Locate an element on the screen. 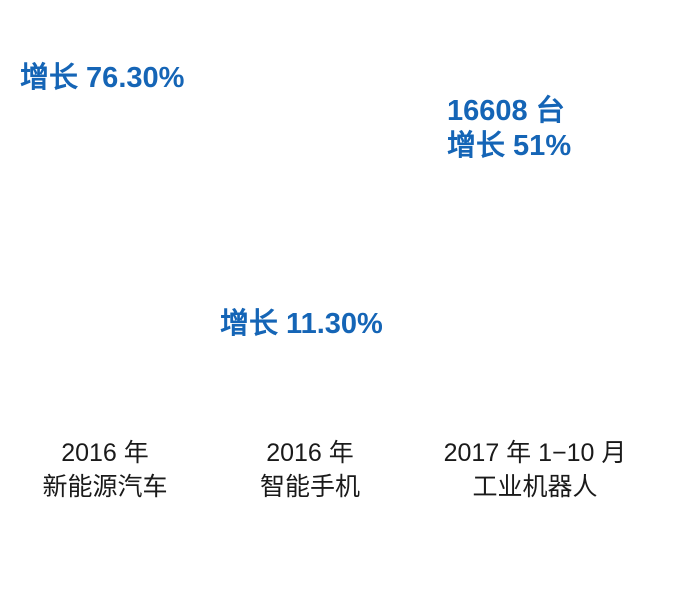  category-period: 2017 年 1−10 月 is located at coordinates (535, 453).